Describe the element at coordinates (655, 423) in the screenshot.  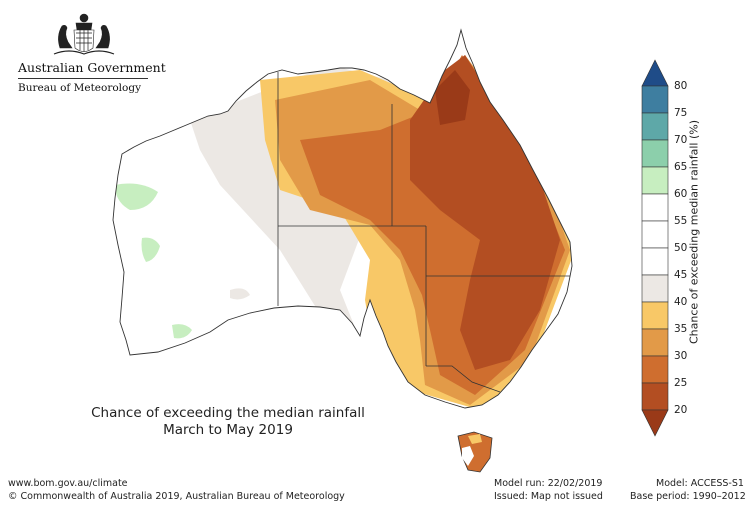
I see `legend-arrow-low` at that location.